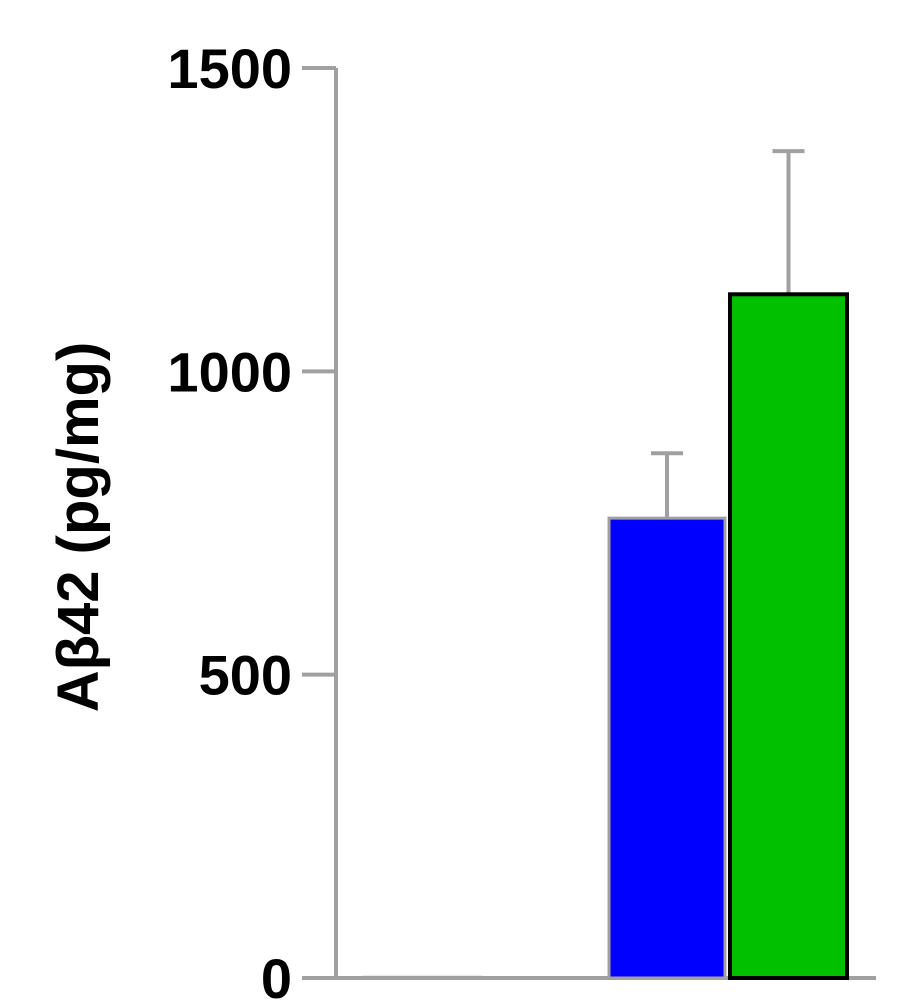 The image size is (900, 1006). Describe the element at coordinates (78, 527) in the screenshot. I see `y-axis-title: Aβ42 (pg/mg)` at that location.